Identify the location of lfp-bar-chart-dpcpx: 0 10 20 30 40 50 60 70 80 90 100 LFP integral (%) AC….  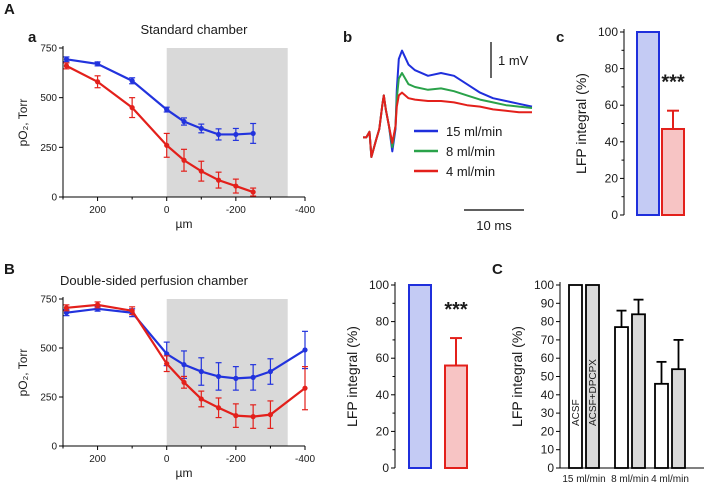
(606, 381).